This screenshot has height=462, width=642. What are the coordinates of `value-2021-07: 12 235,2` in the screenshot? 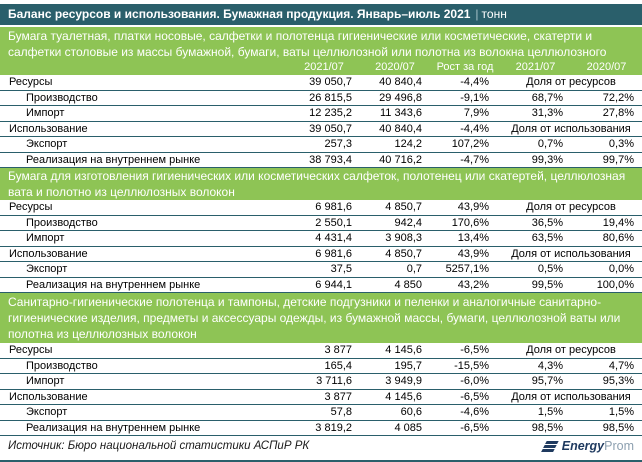 It's located at (330, 113).